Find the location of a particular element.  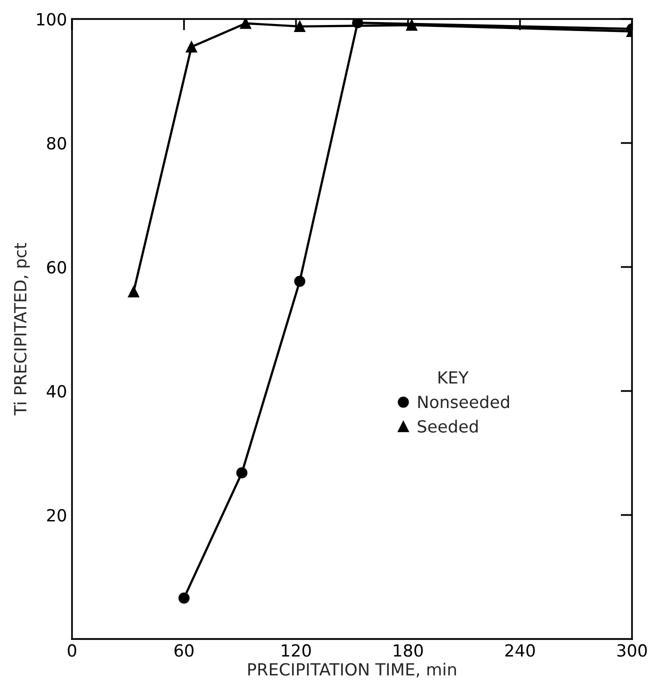

y-tick-label: 20 is located at coordinates (56, 515).